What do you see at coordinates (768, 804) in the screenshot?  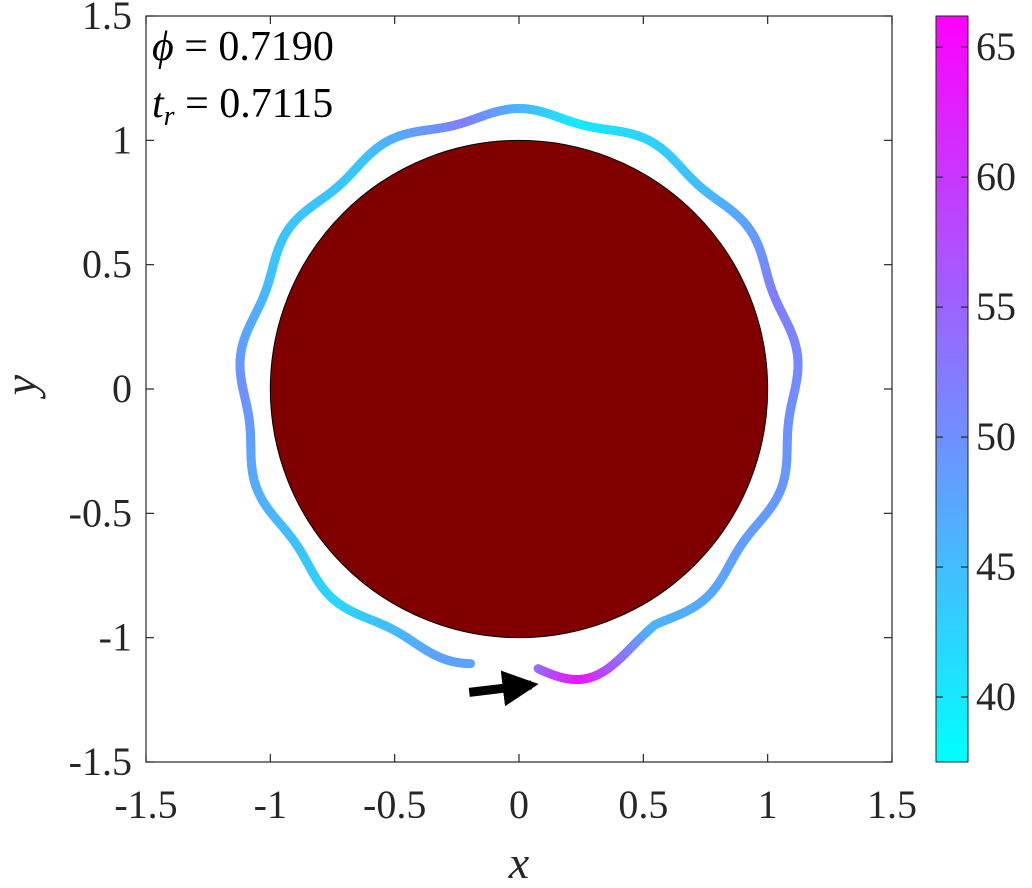 I see `x-tick-label: 1` at bounding box center [768, 804].